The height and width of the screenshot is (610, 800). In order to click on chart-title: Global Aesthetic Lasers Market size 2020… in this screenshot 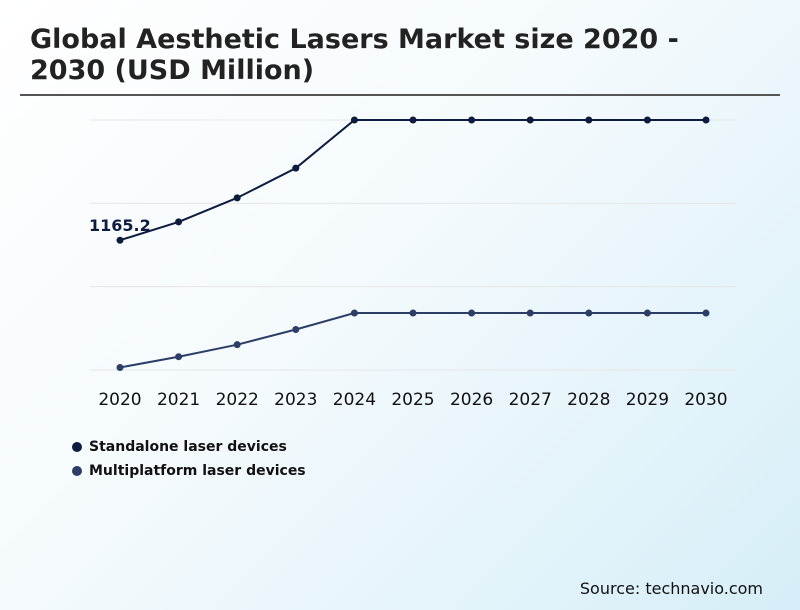, I will do `click(354, 55)`.